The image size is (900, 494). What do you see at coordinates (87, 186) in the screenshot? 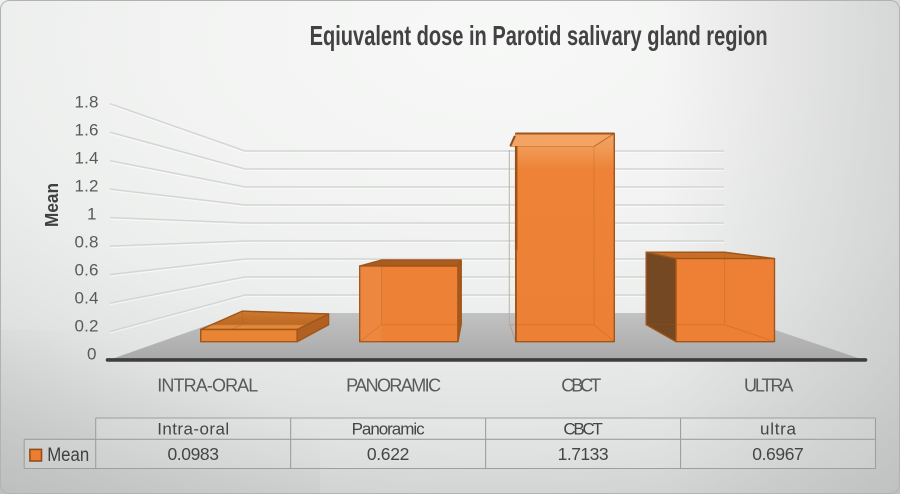
I see `svg-text: 1.2` at bounding box center [87, 186].